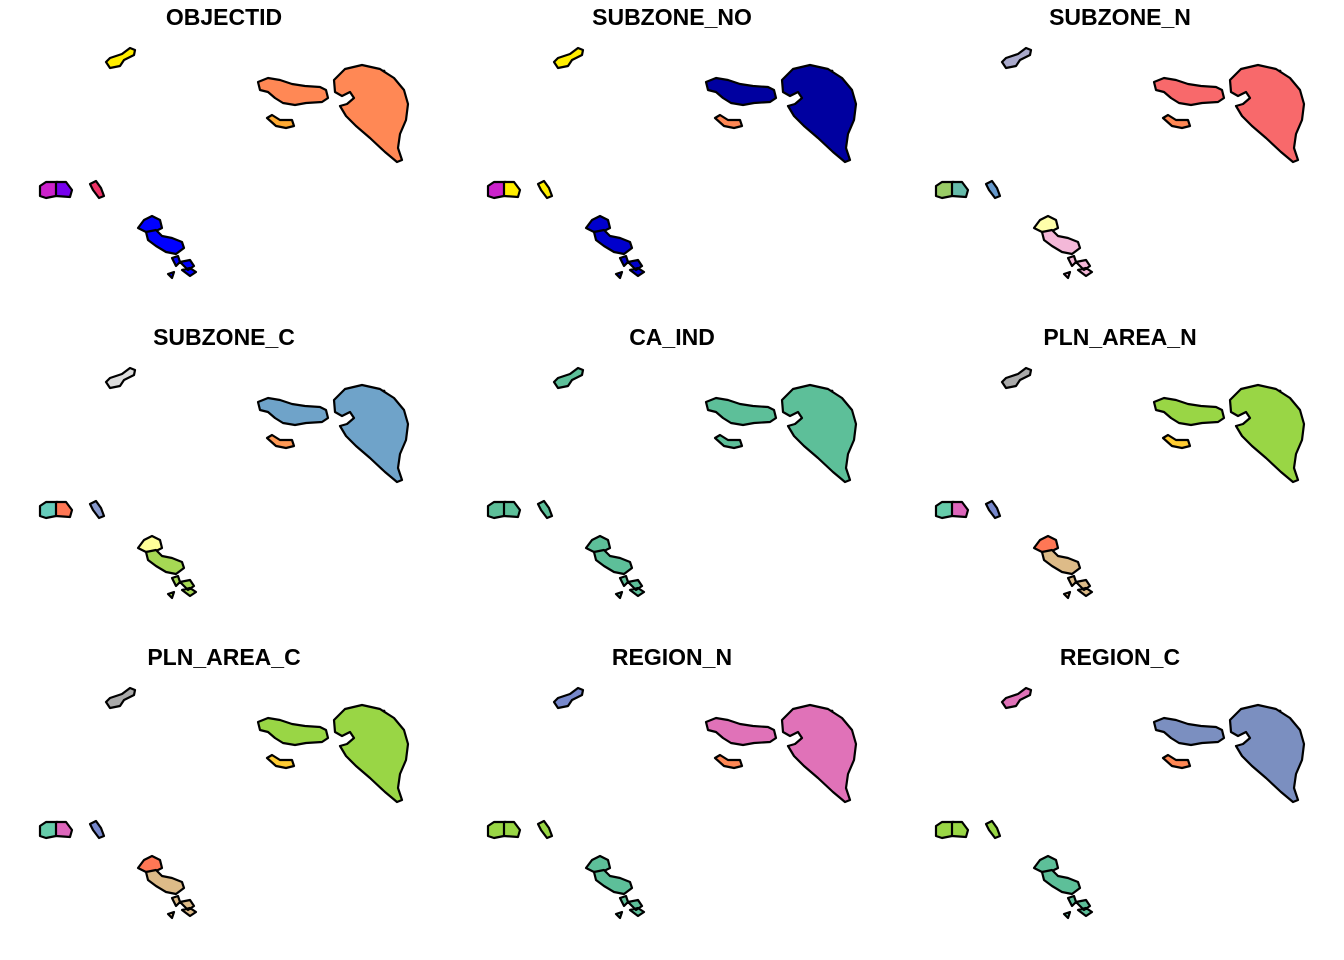 Image resolution: width=1344 pixels, height=960 pixels. What do you see at coordinates (672, 17) in the screenshot?
I see `panel-title: SUBZONE_NO` at bounding box center [672, 17].